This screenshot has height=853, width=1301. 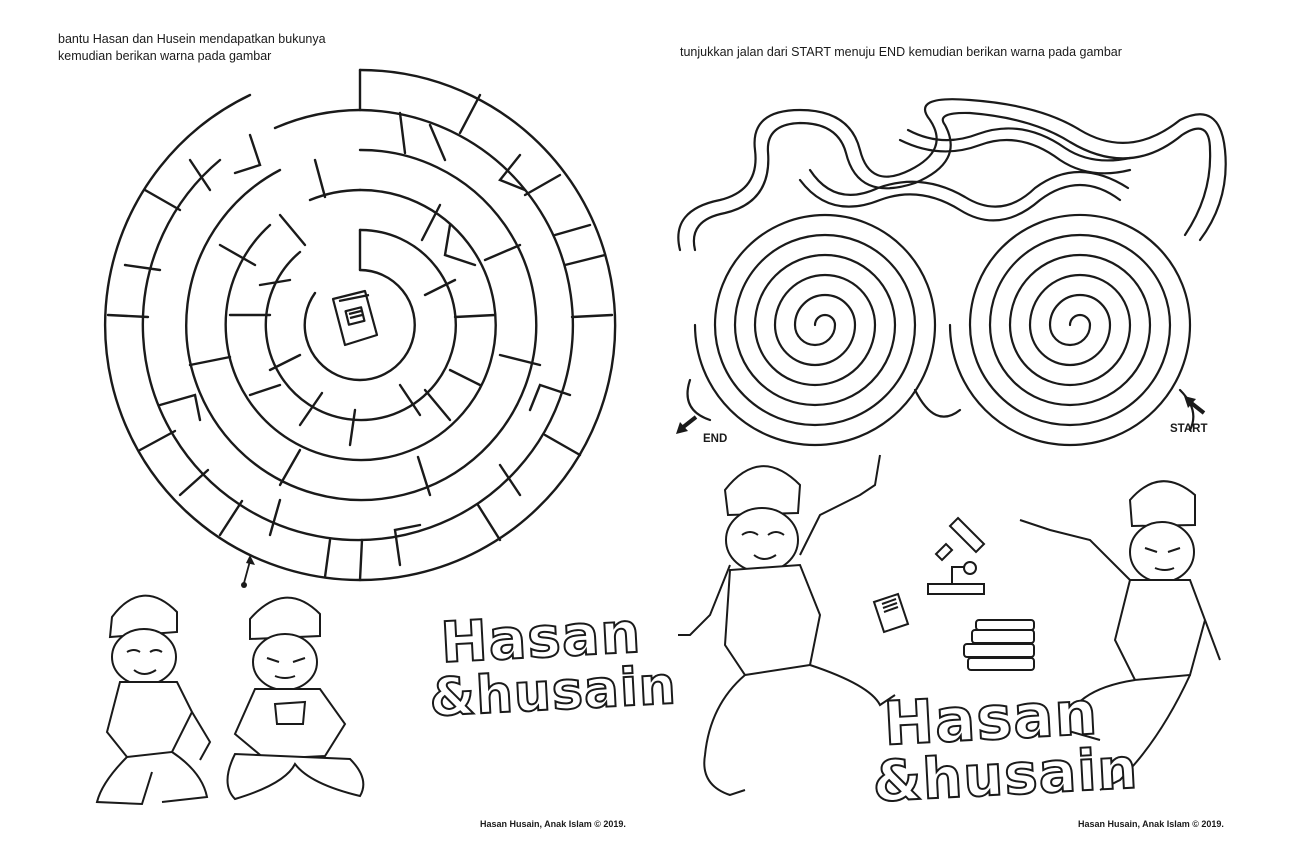 I want to click on character-husain-dancing, so click(x=1120, y=635).